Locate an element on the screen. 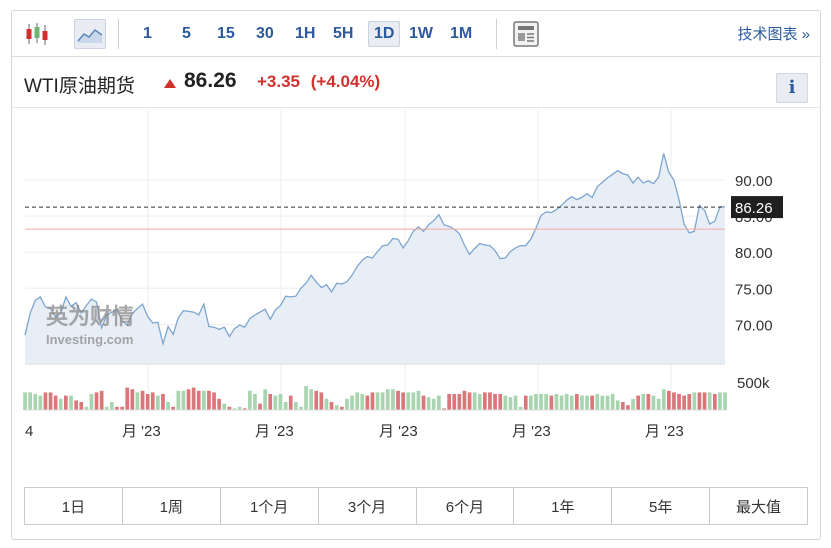  interval-5: 5 is located at coordinates (186, 33).